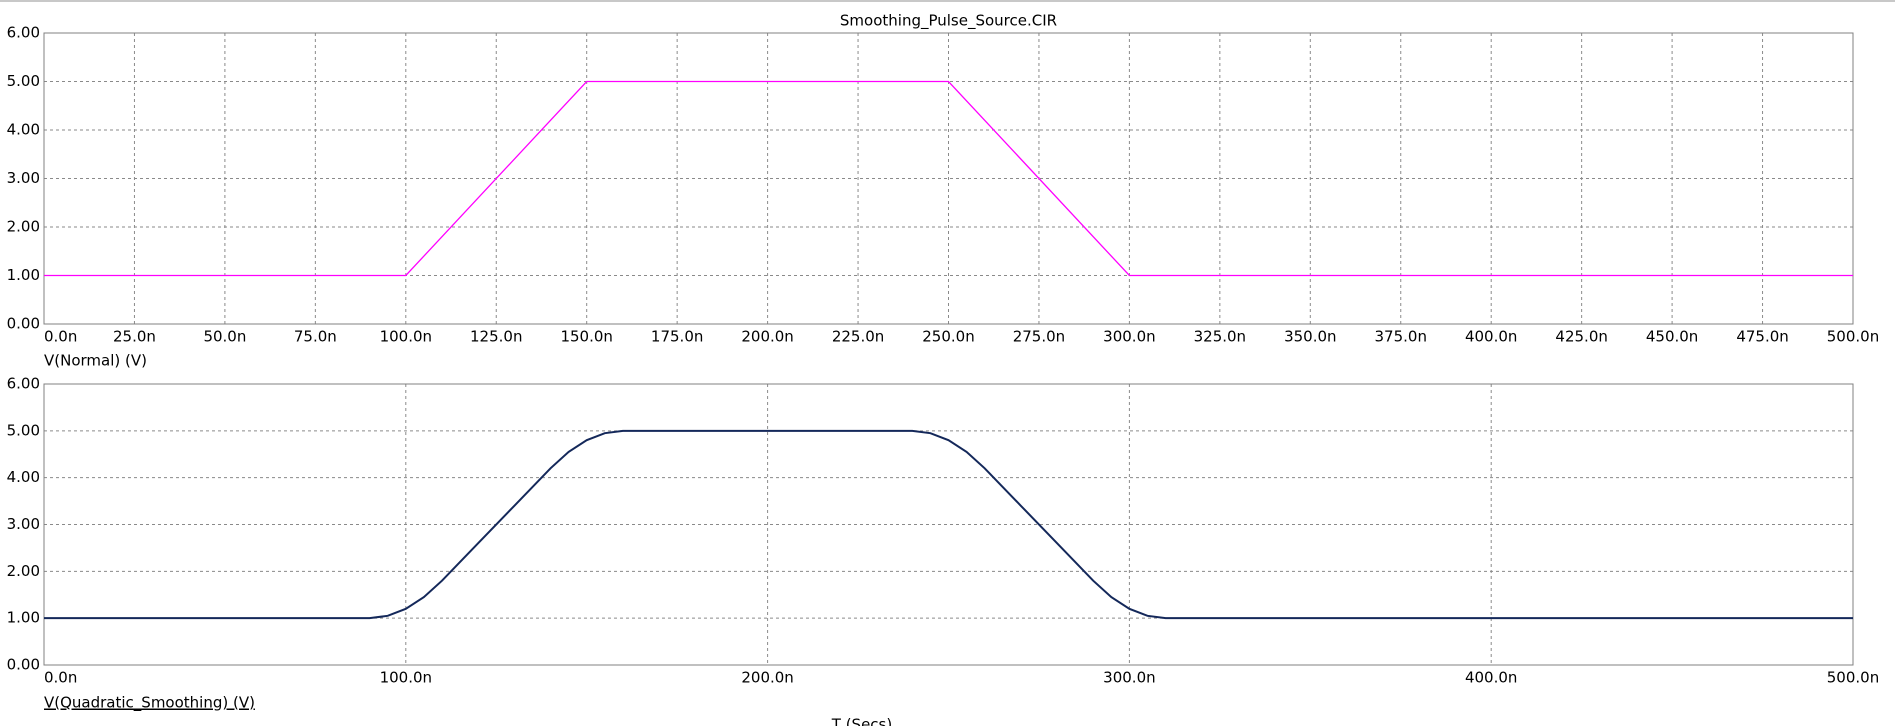 The width and height of the screenshot is (1895, 726). What do you see at coordinates (858, 337) in the screenshot?
I see `x-tick-label: 225.0n` at bounding box center [858, 337].